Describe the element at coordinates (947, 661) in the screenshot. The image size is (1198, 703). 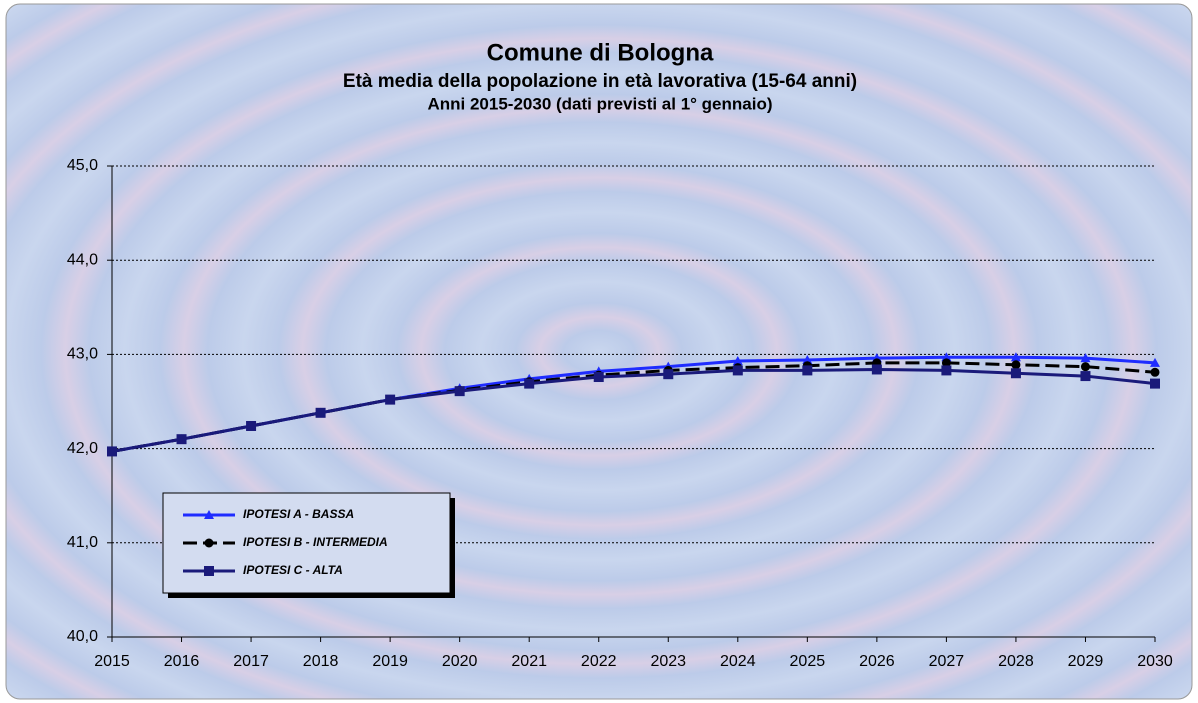
I see `x-tick-label: 2027` at that location.